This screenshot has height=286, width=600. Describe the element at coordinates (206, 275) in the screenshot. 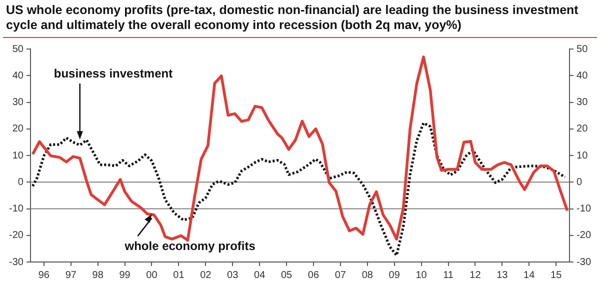

I see `x-tick-label: 02` at that location.